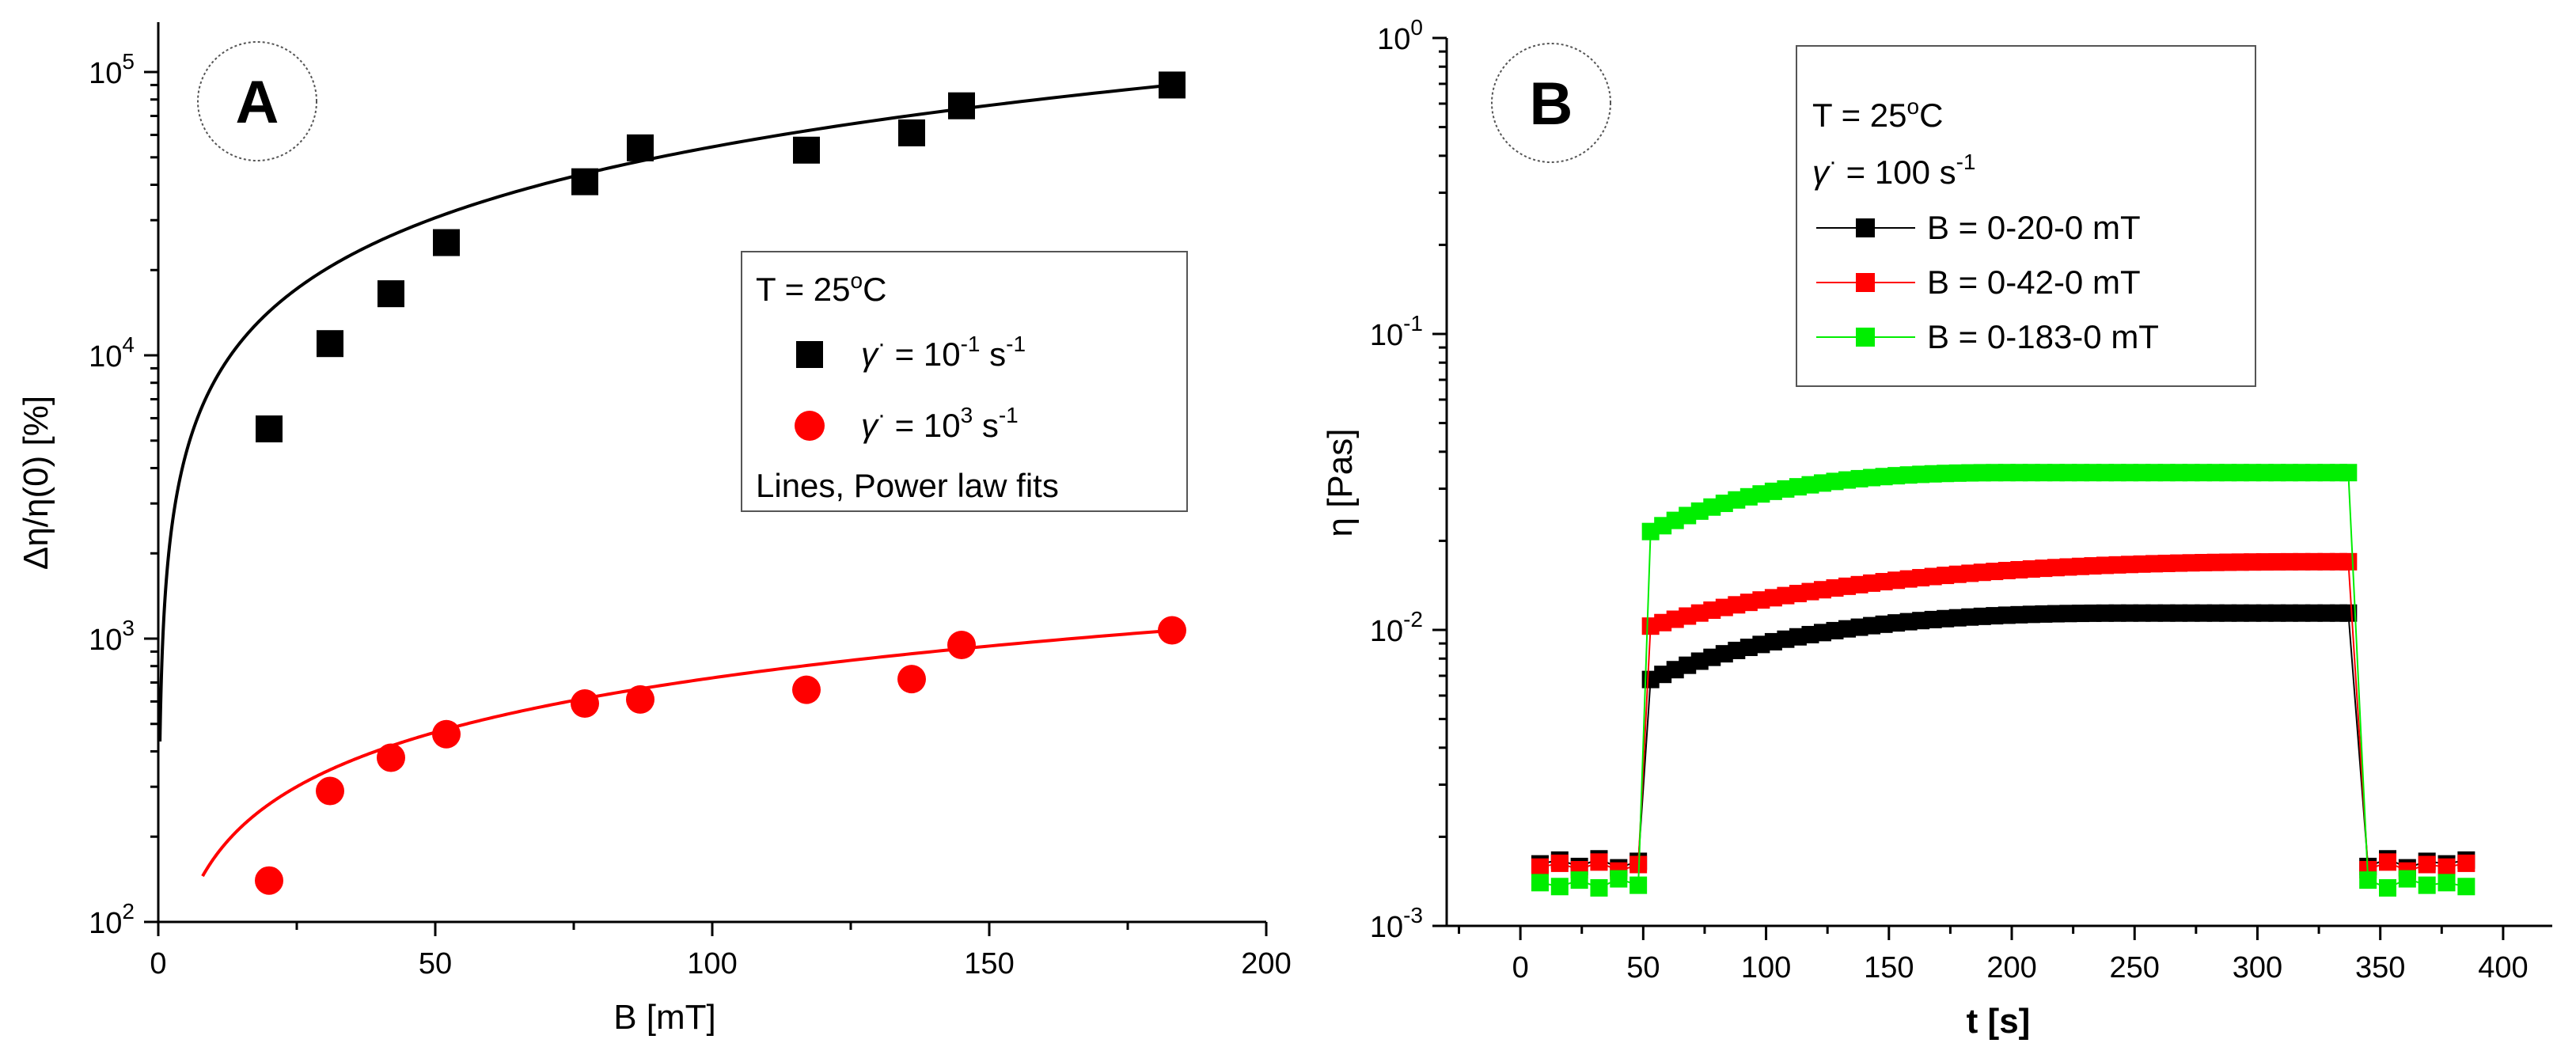  What do you see at coordinates (2257, 967) in the screenshot?
I see `x-tick-label: 300` at bounding box center [2257, 967].